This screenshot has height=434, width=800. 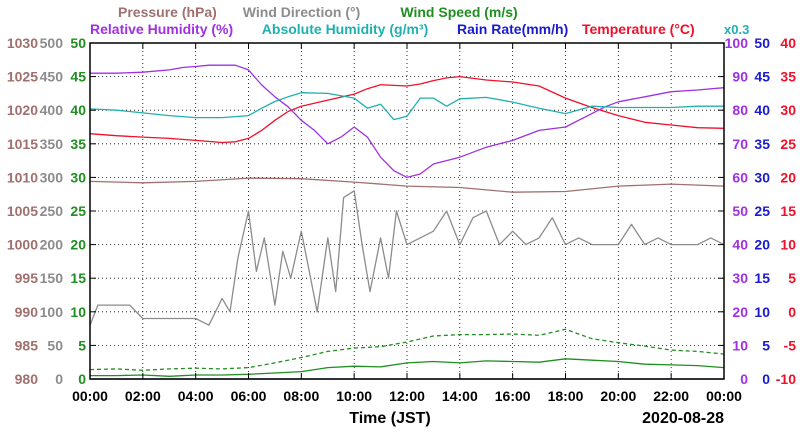 What do you see at coordinates (78, 177) in the screenshot?
I see `wind-speed-tick-label: 30` at bounding box center [78, 177].